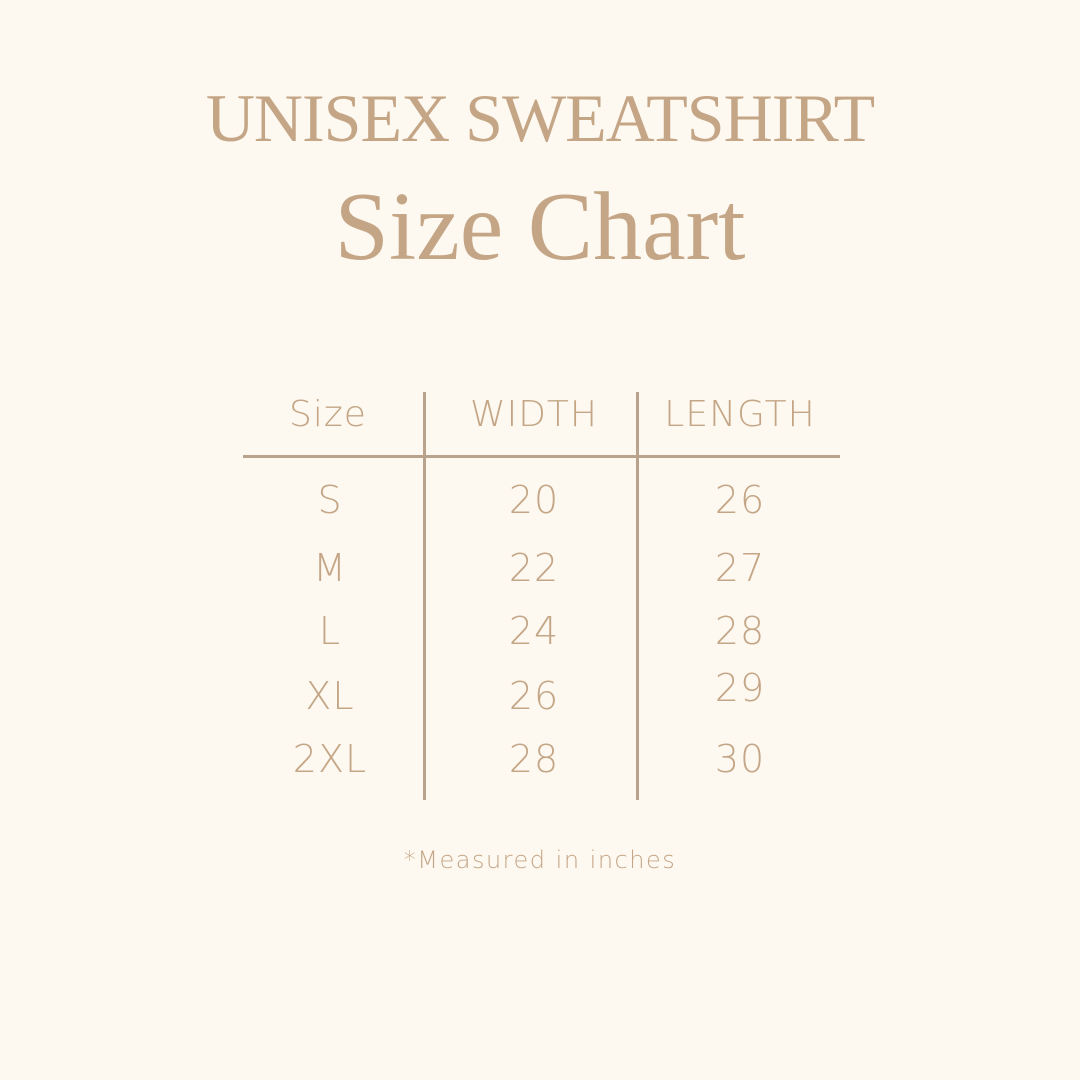 Image resolution: width=1080 pixels, height=1080 pixels. Describe the element at coordinates (534, 414) in the screenshot. I see `header-width: WIDTH` at that location.